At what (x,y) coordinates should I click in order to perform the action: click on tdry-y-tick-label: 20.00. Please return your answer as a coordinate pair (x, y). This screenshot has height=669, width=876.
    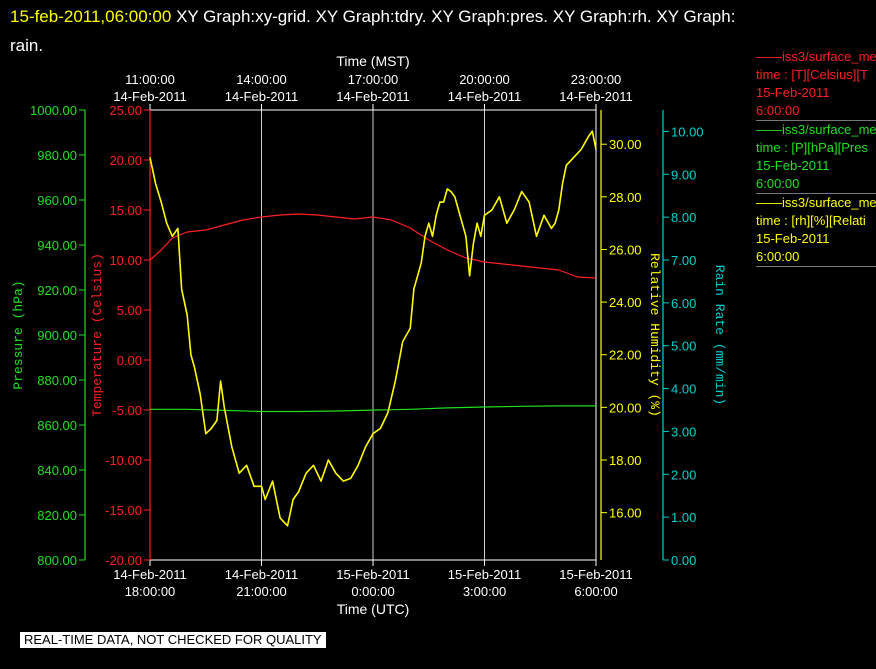
    Looking at the image, I should click on (125, 160).